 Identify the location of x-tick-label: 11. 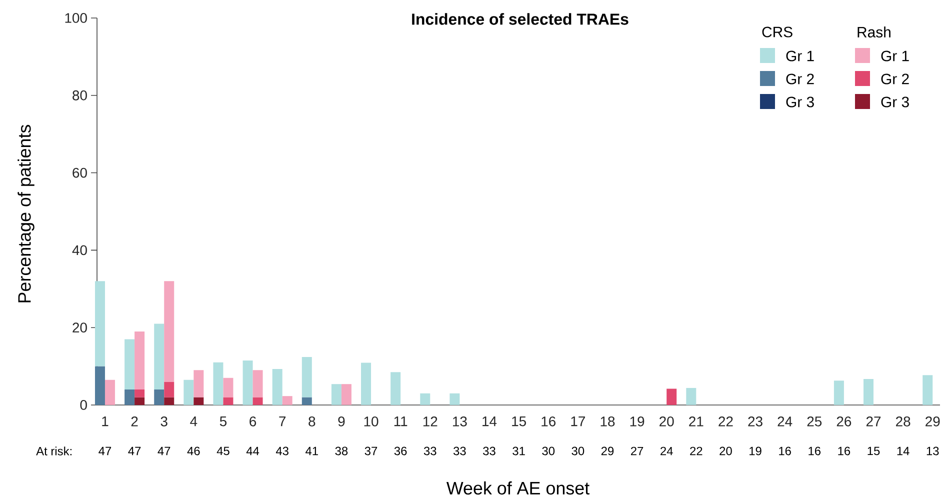
(401, 421).